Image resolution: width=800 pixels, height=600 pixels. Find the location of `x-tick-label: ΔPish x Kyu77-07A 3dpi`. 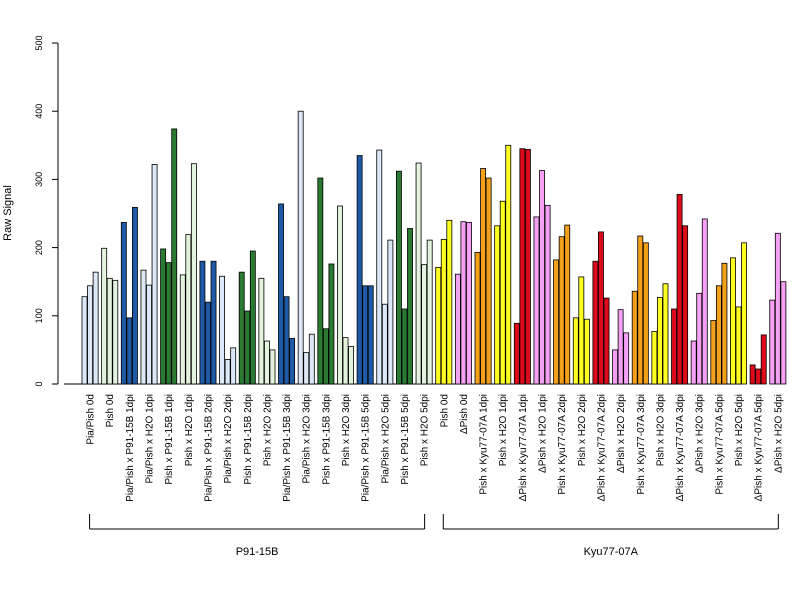

x-tick-label: ΔPish x Kyu77-07A 3dpi is located at coordinates (680, 447).